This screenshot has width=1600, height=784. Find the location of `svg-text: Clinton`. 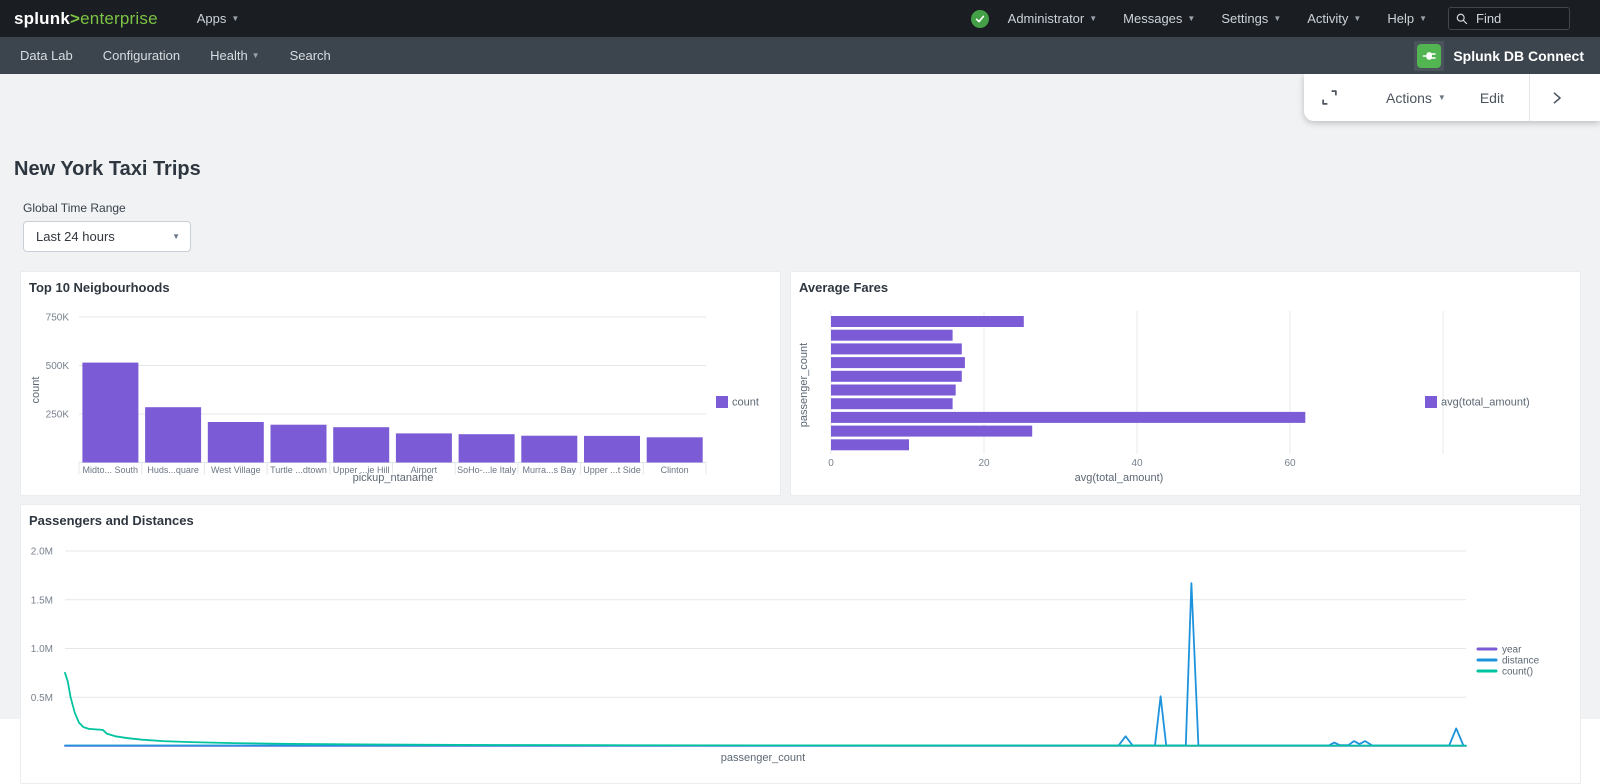

svg-text: Clinton is located at coordinates (675, 470).